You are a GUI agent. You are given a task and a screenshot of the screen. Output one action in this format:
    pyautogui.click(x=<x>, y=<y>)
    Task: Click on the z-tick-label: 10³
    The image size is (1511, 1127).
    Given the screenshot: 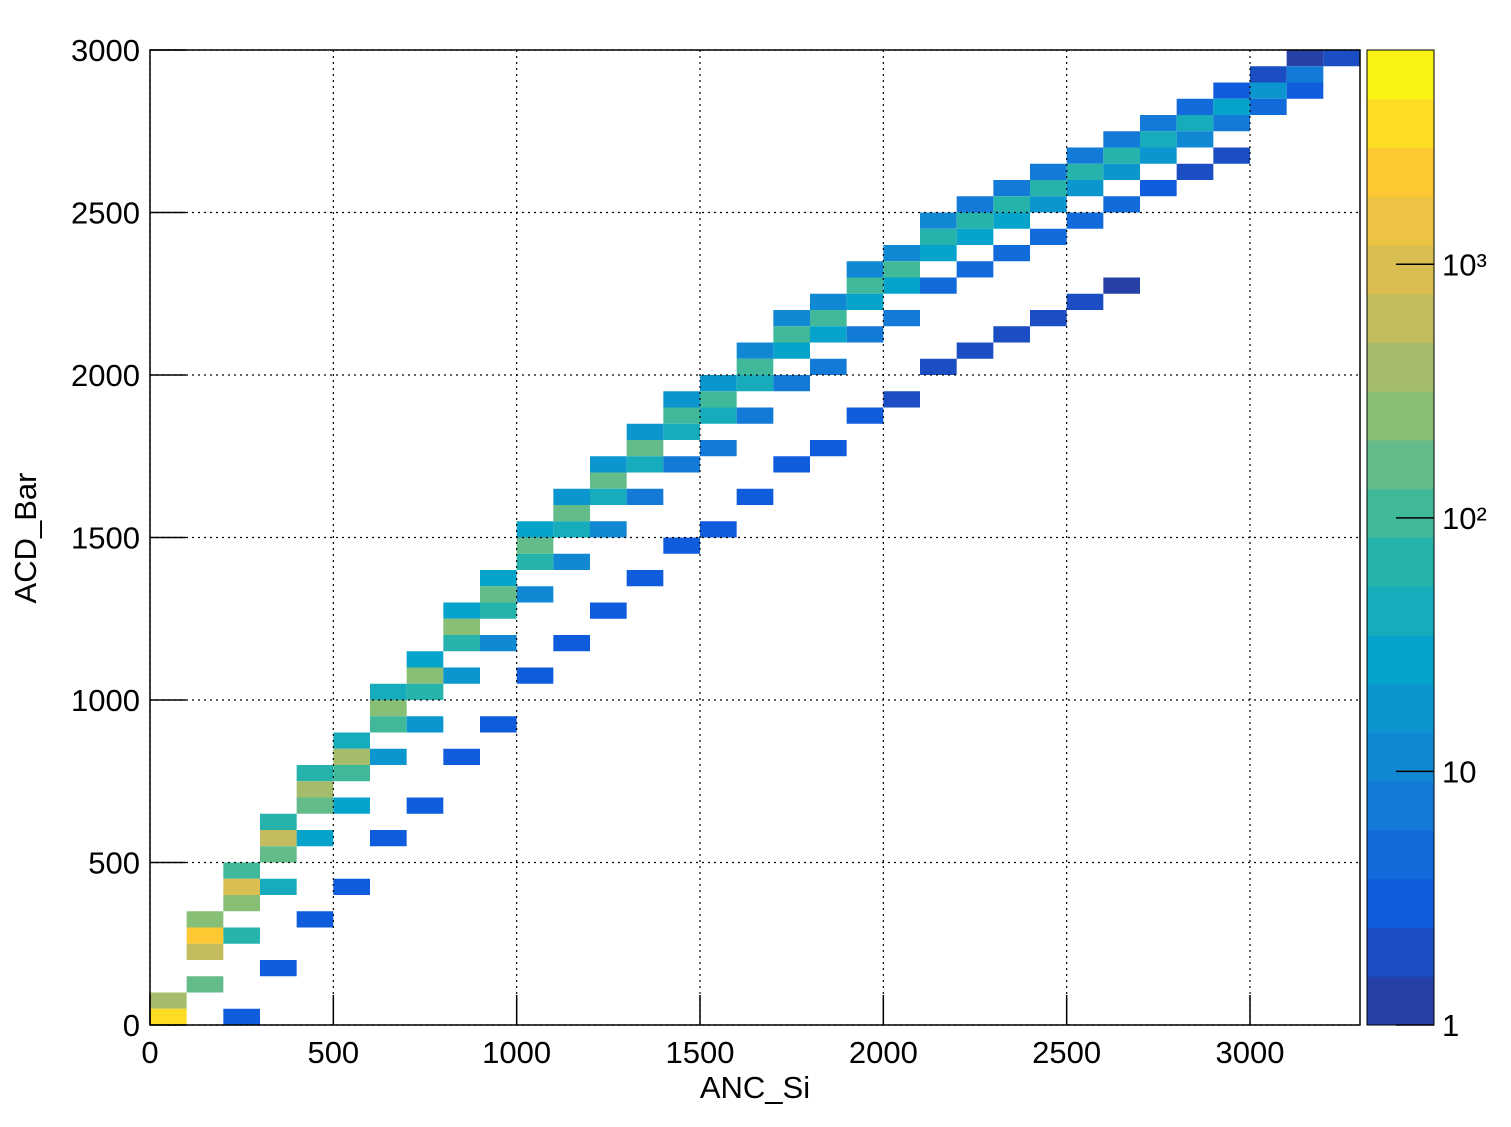 What is the action you would take?
    pyautogui.click(x=1464, y=264)
    